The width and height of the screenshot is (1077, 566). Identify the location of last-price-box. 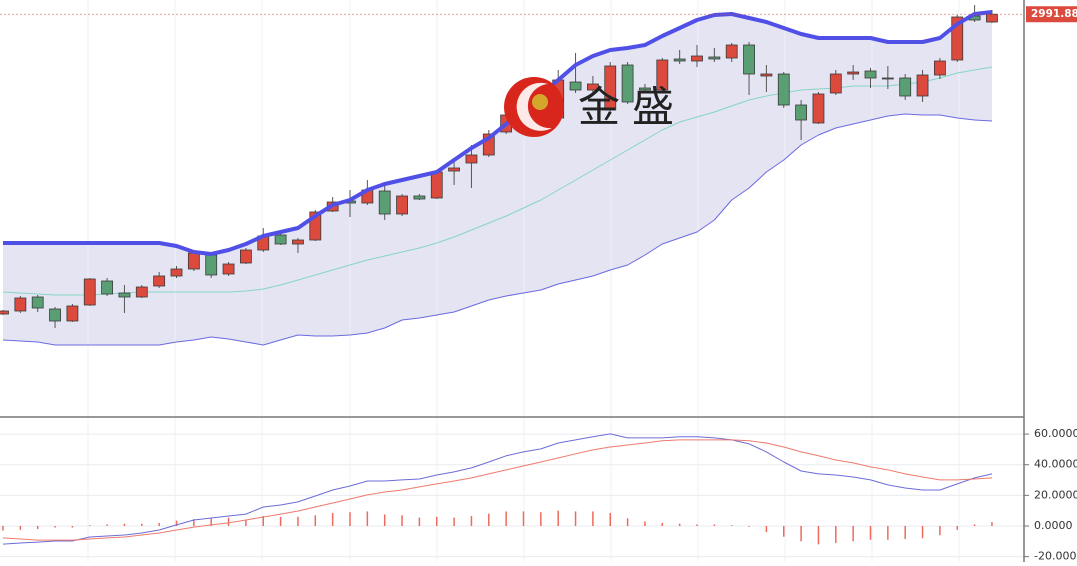
(1051, 14).